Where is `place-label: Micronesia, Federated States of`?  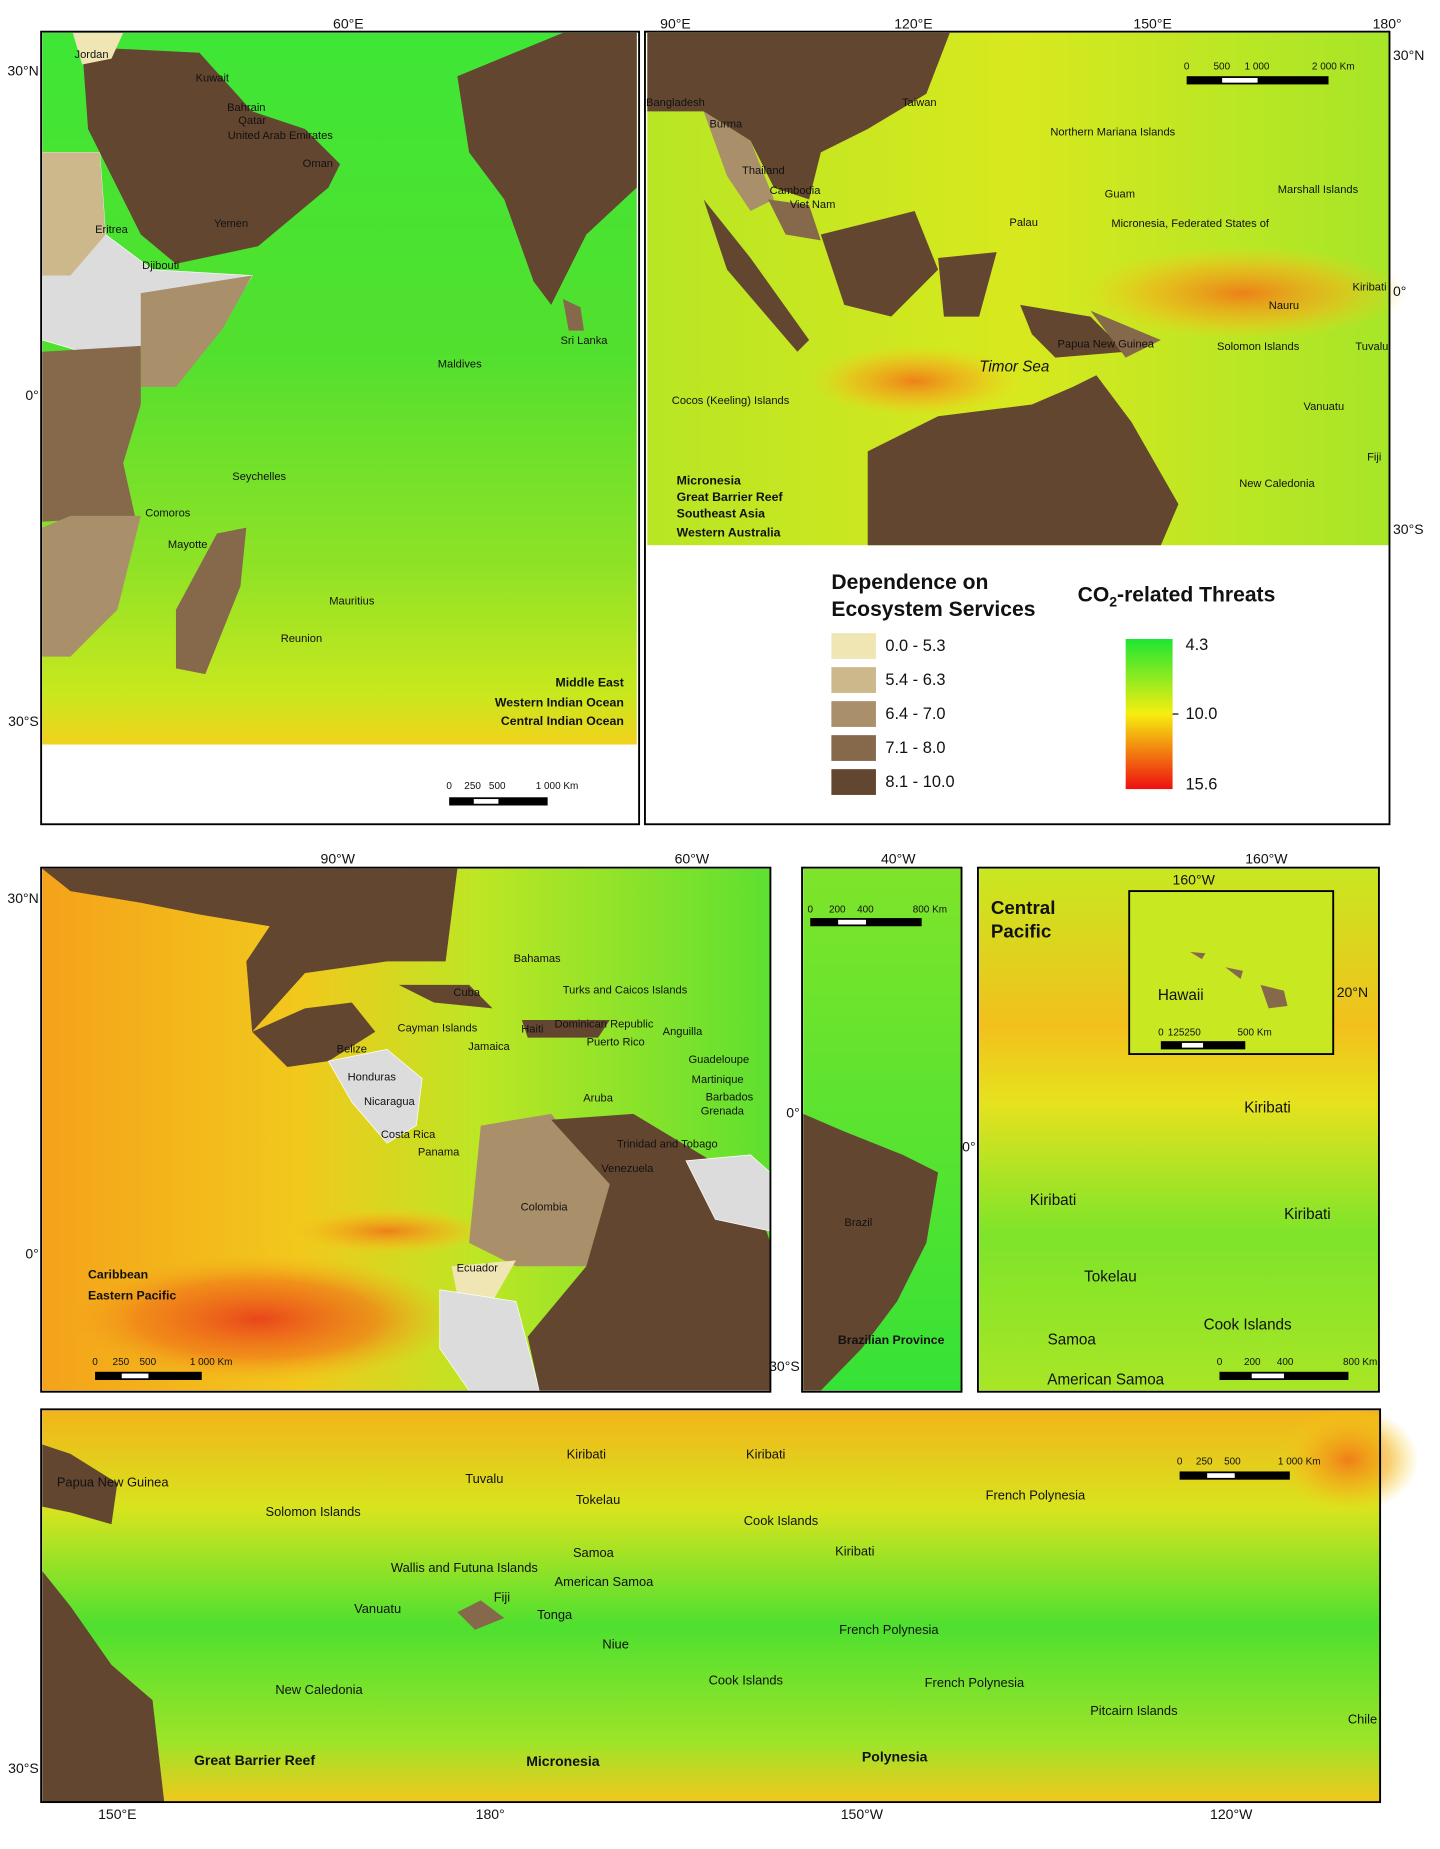 place-label: Micronesia, Federated States of is located at coordinates (1190, 224).